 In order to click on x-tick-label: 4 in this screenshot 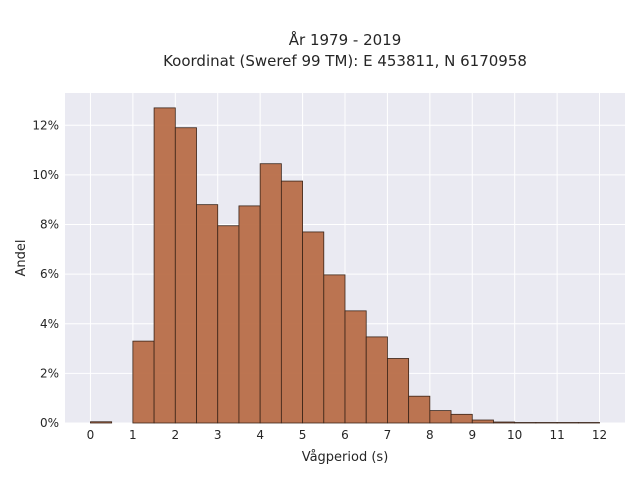, I will do `click(260, 435)`.